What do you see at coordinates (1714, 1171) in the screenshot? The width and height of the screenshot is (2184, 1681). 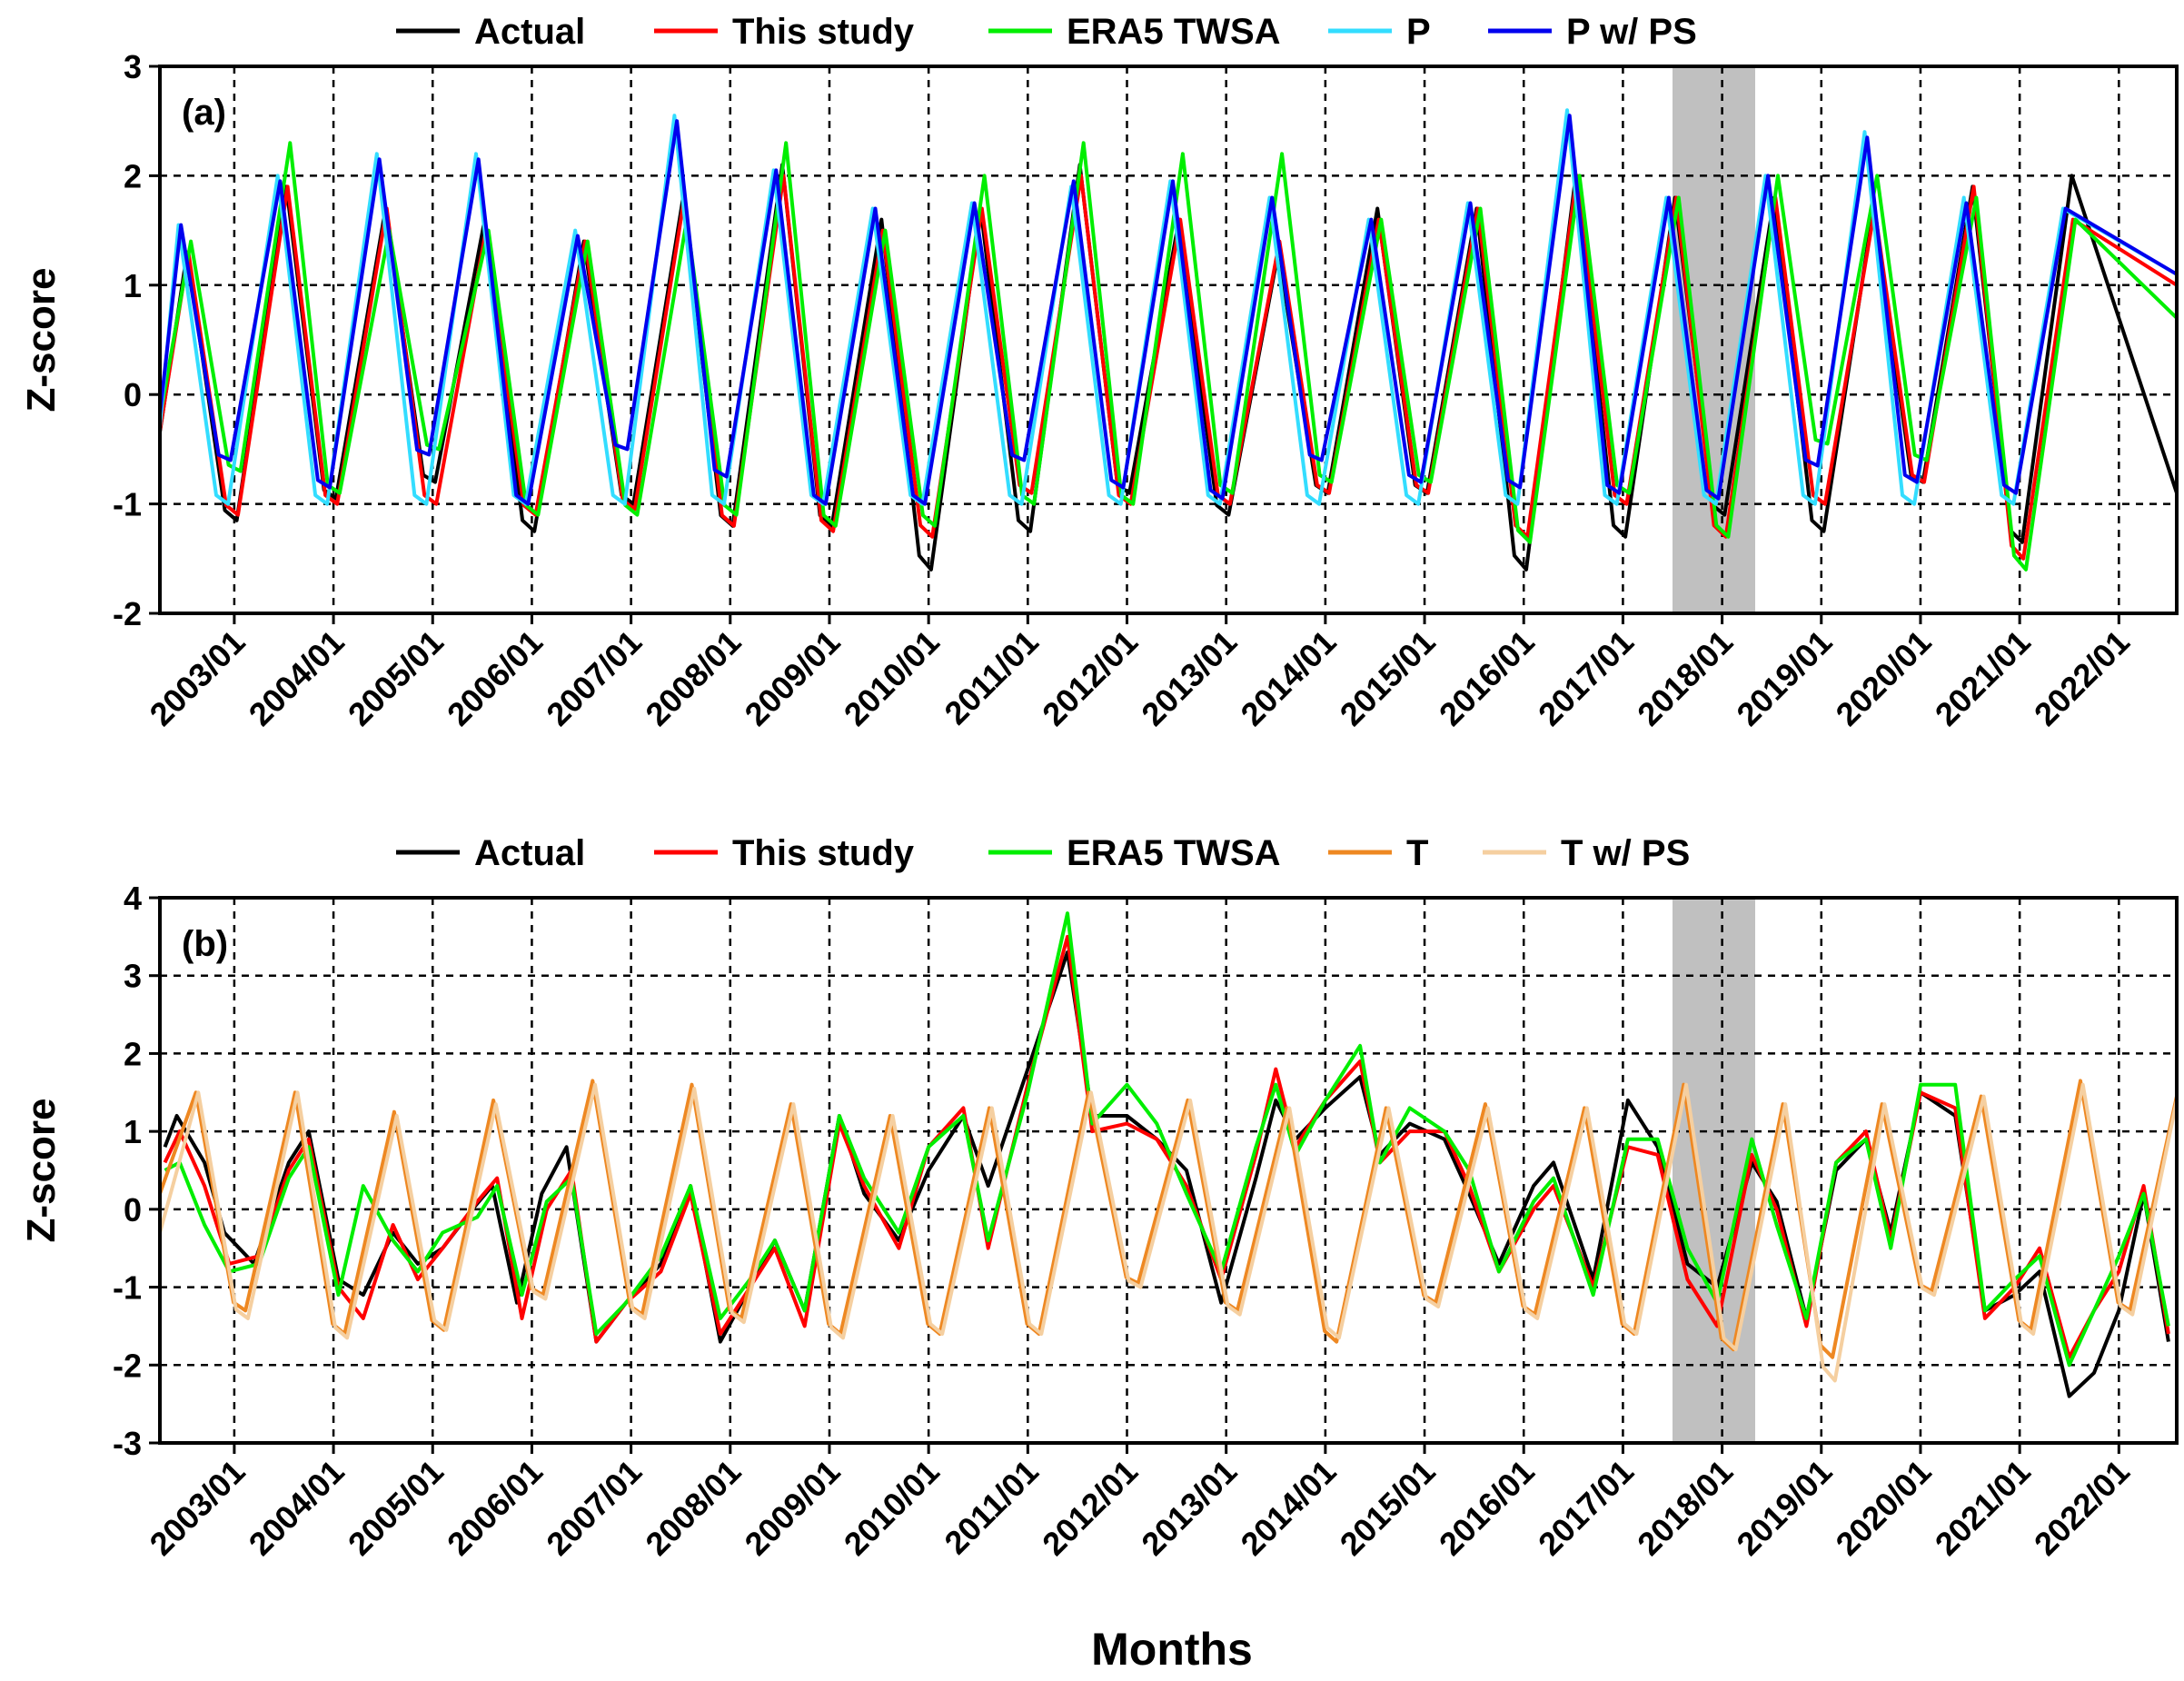 I see `shaded-period` at bounding box center [1714, 1171].